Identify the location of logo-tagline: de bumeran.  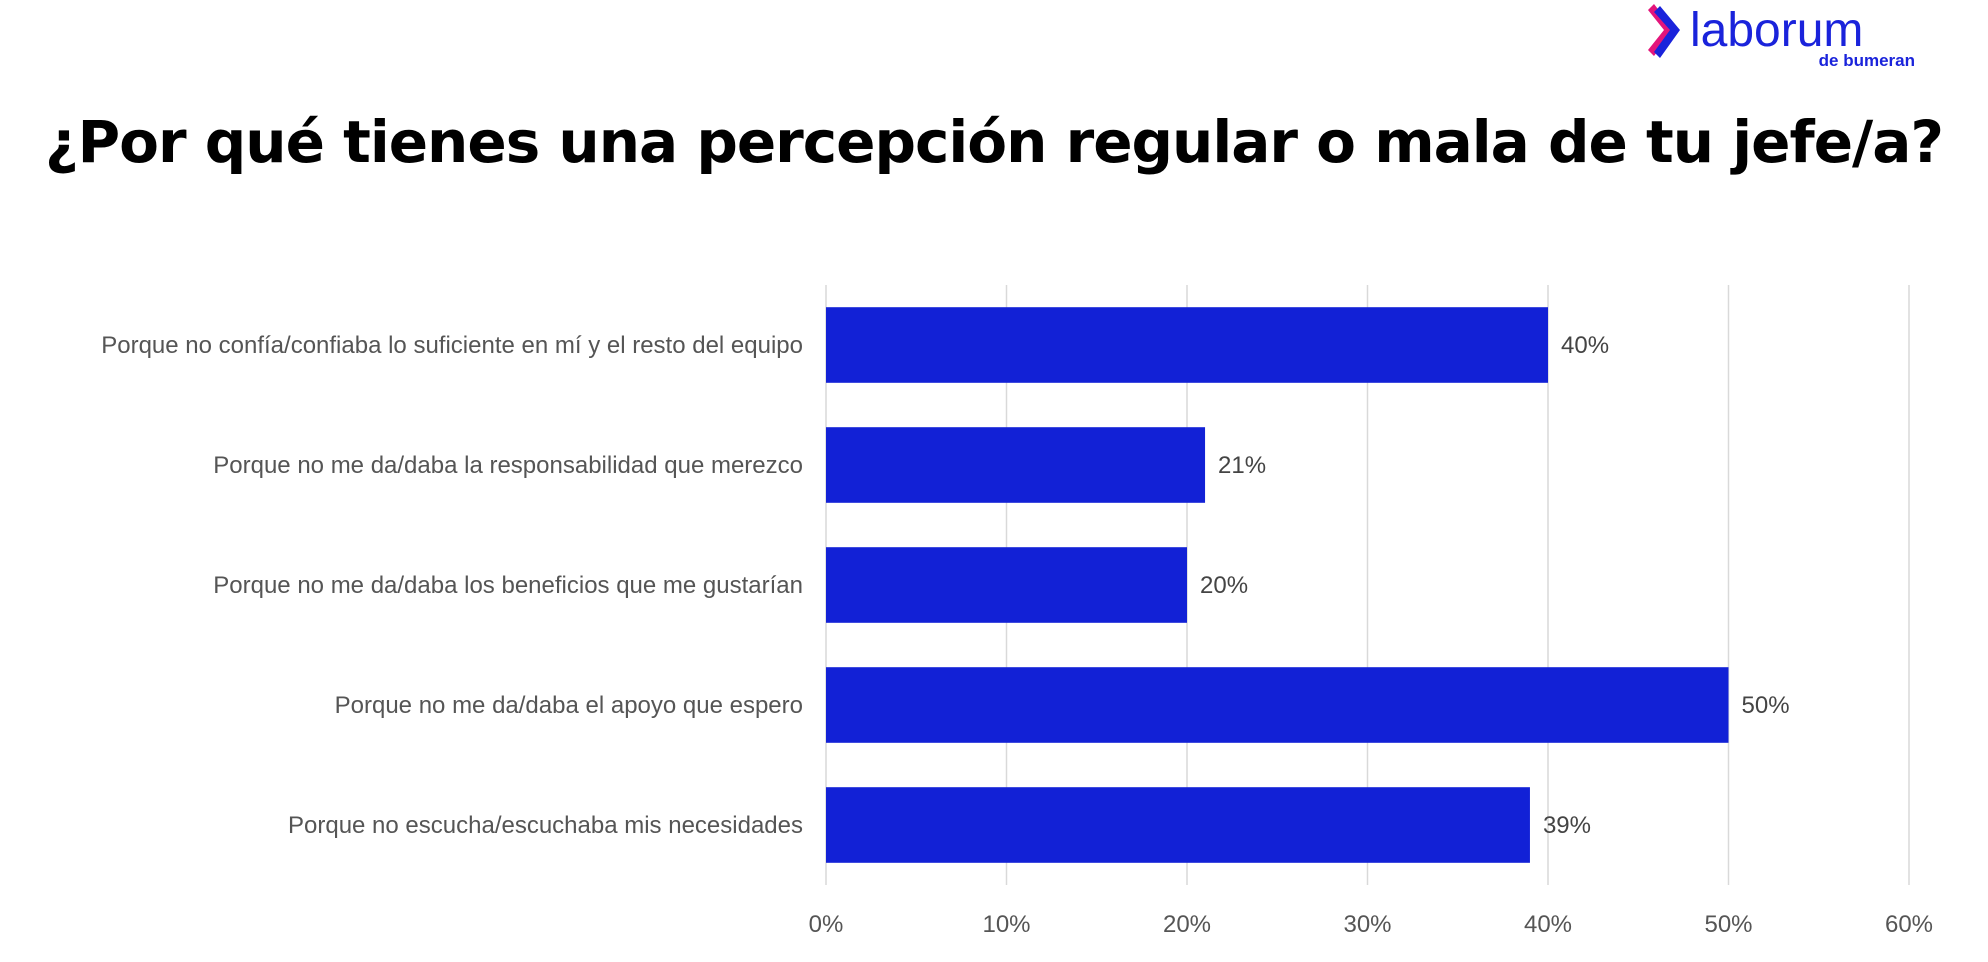
(1867, 60).